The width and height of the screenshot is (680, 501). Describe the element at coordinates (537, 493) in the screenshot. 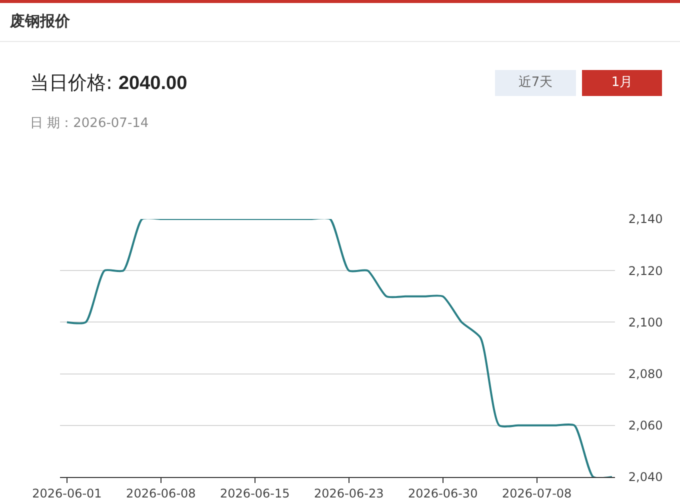

I see `x-tick-label: 2026-07-08` at that location.